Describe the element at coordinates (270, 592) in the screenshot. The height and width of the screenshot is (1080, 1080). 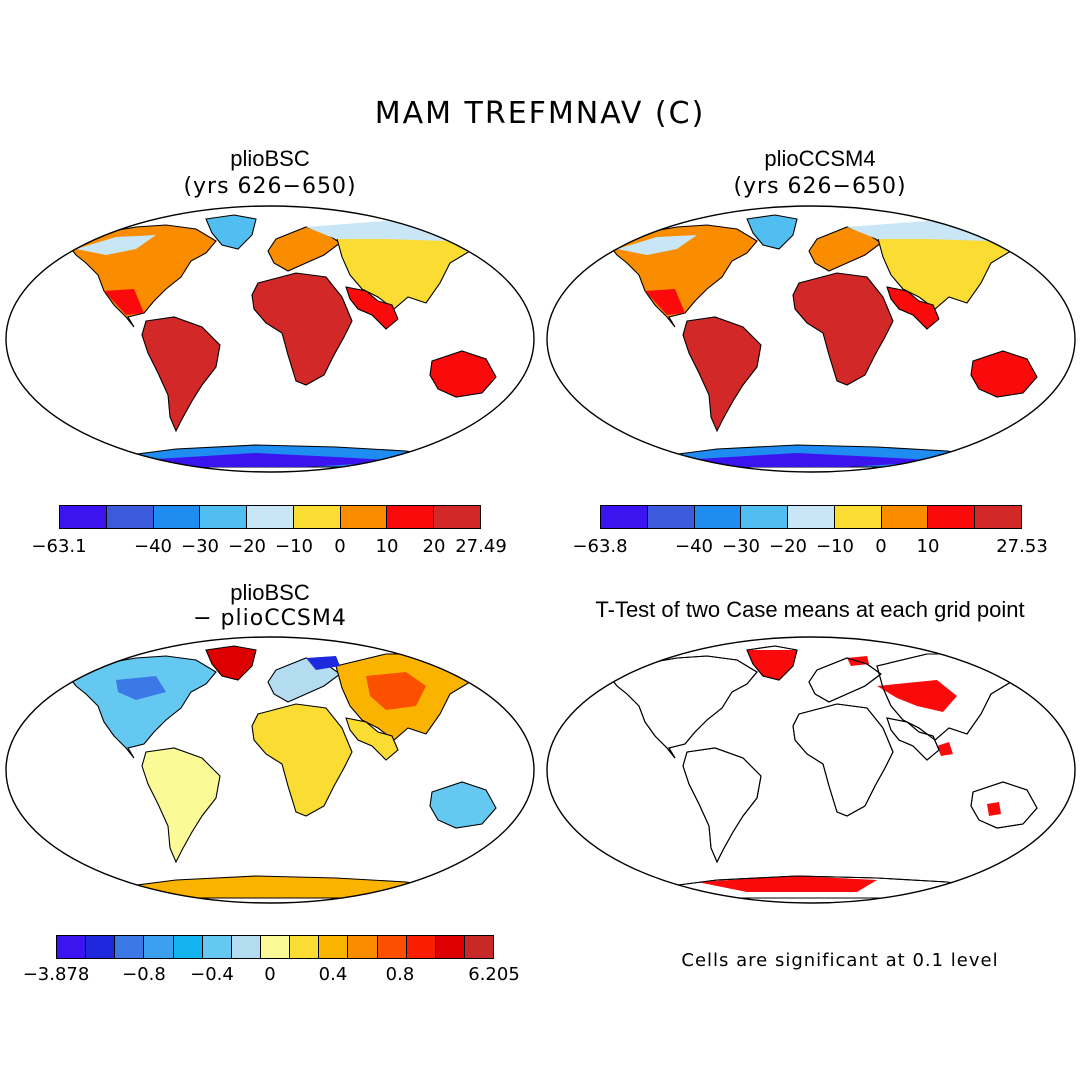
I see `panel-bl-title: plioBSC` at that location.